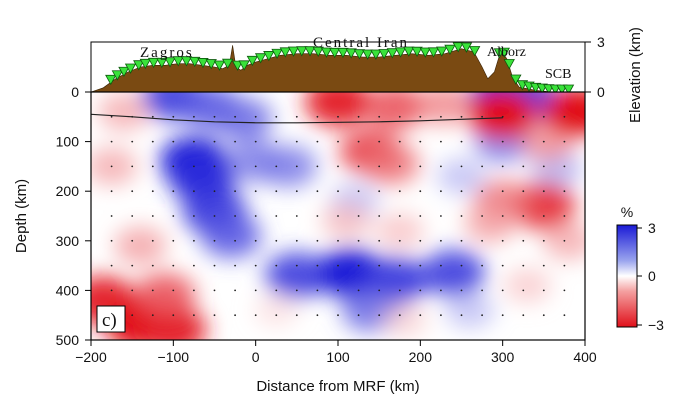 Image resolution: width=686 pixels, height=402 pixels. What do you see at coordinates (68, 241) in the screenshot?
I see `y-tick-label: 300` at bounding box center [68, 241].